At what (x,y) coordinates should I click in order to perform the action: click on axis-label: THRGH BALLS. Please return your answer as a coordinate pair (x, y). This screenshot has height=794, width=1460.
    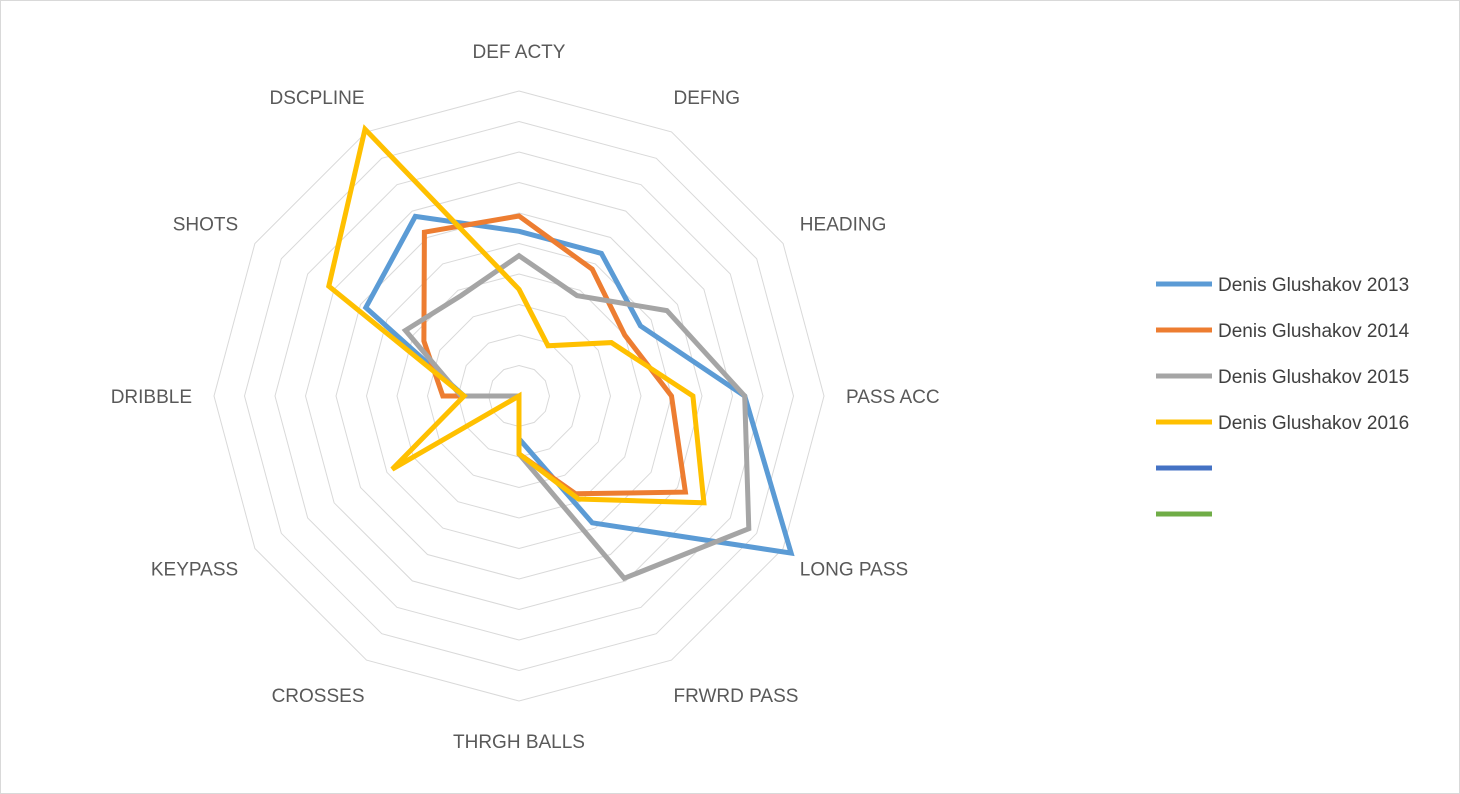
    Looking at the image, I should click on (519, 742).